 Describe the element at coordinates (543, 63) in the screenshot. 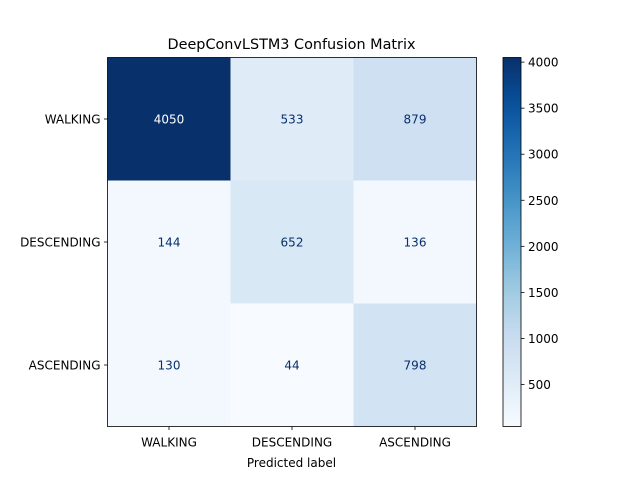

I see `colorbar-tick-label-7: 4000` at that location.